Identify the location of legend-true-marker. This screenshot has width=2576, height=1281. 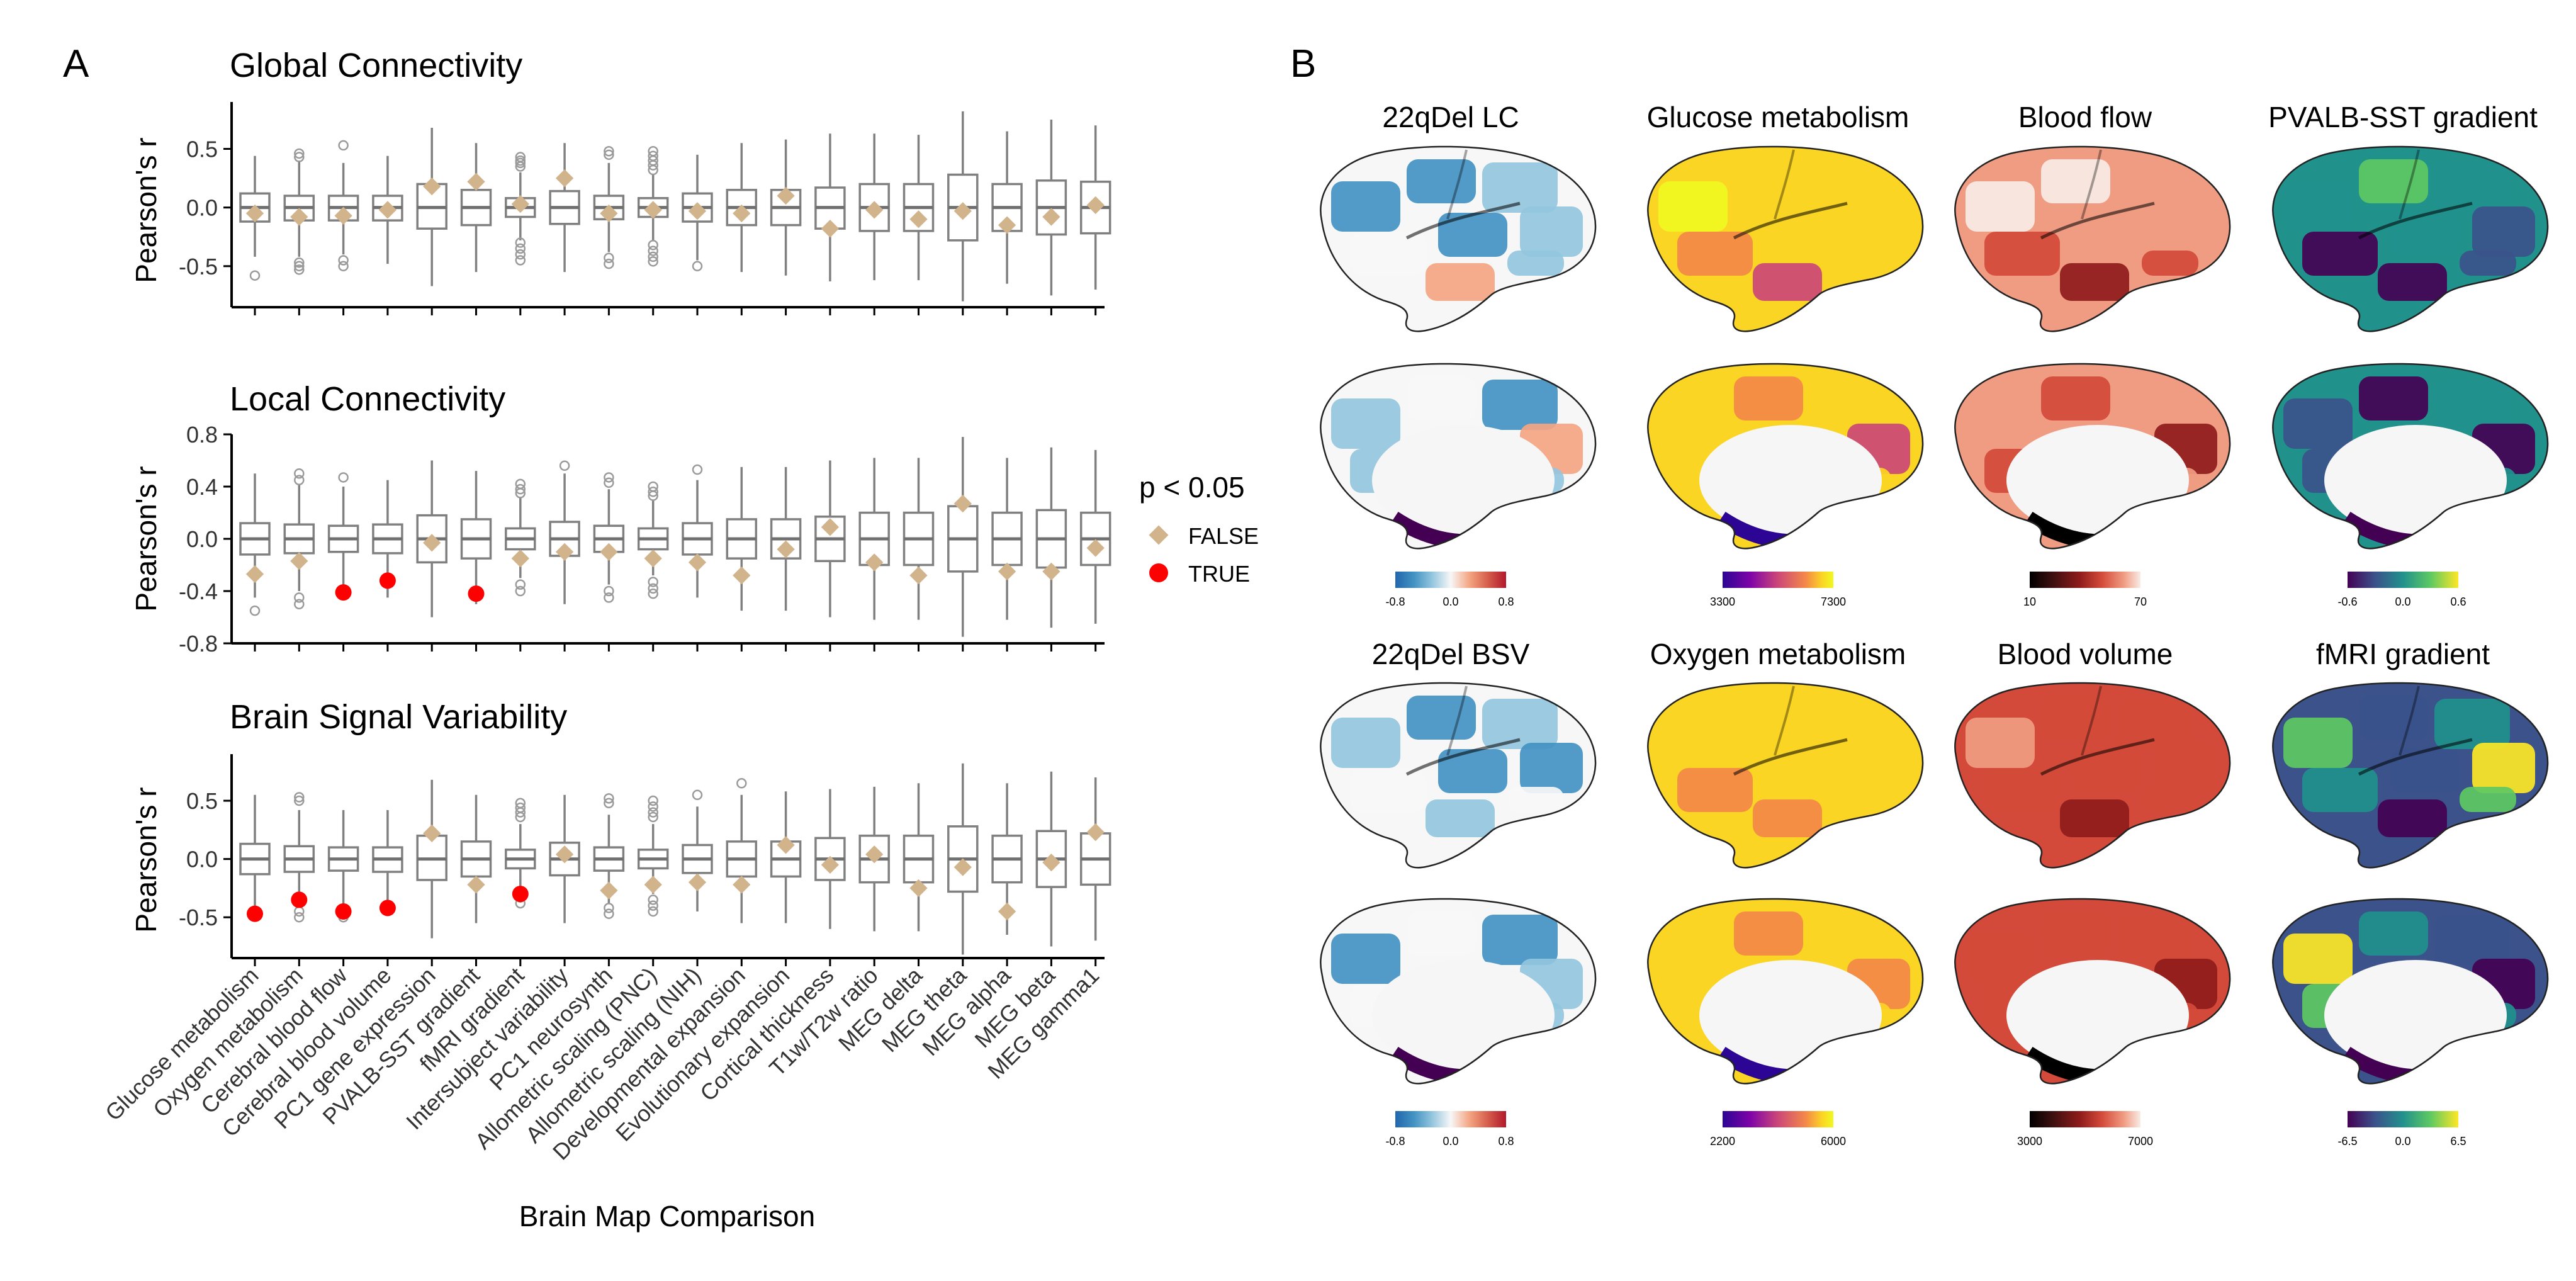
(1158, 572).